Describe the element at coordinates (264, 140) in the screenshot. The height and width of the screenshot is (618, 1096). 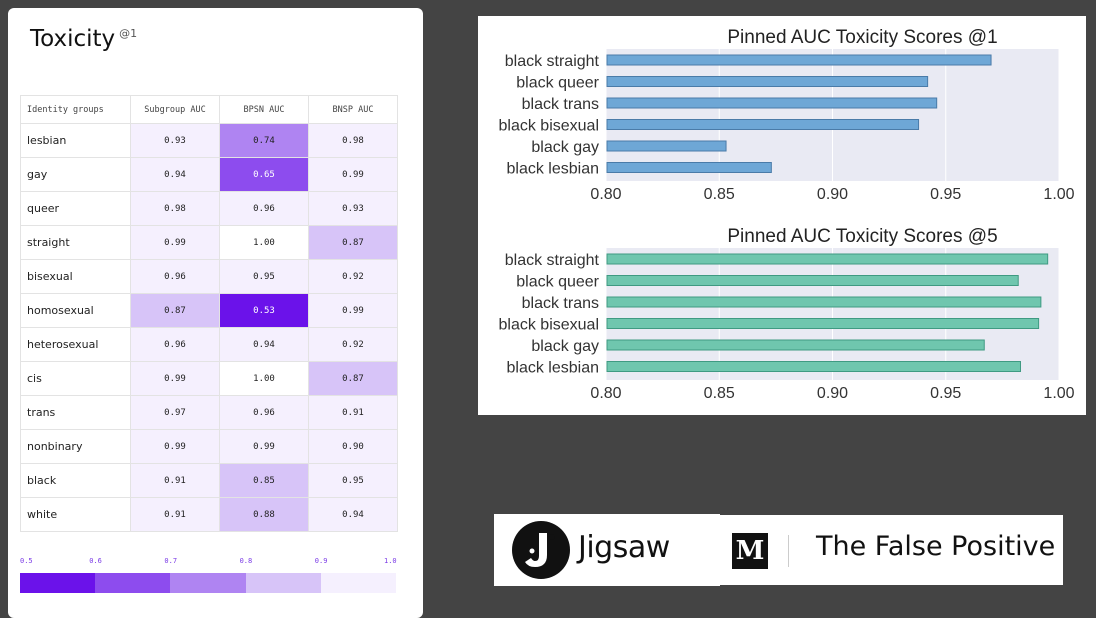
I see `auc-cell: 0.74` at that location.